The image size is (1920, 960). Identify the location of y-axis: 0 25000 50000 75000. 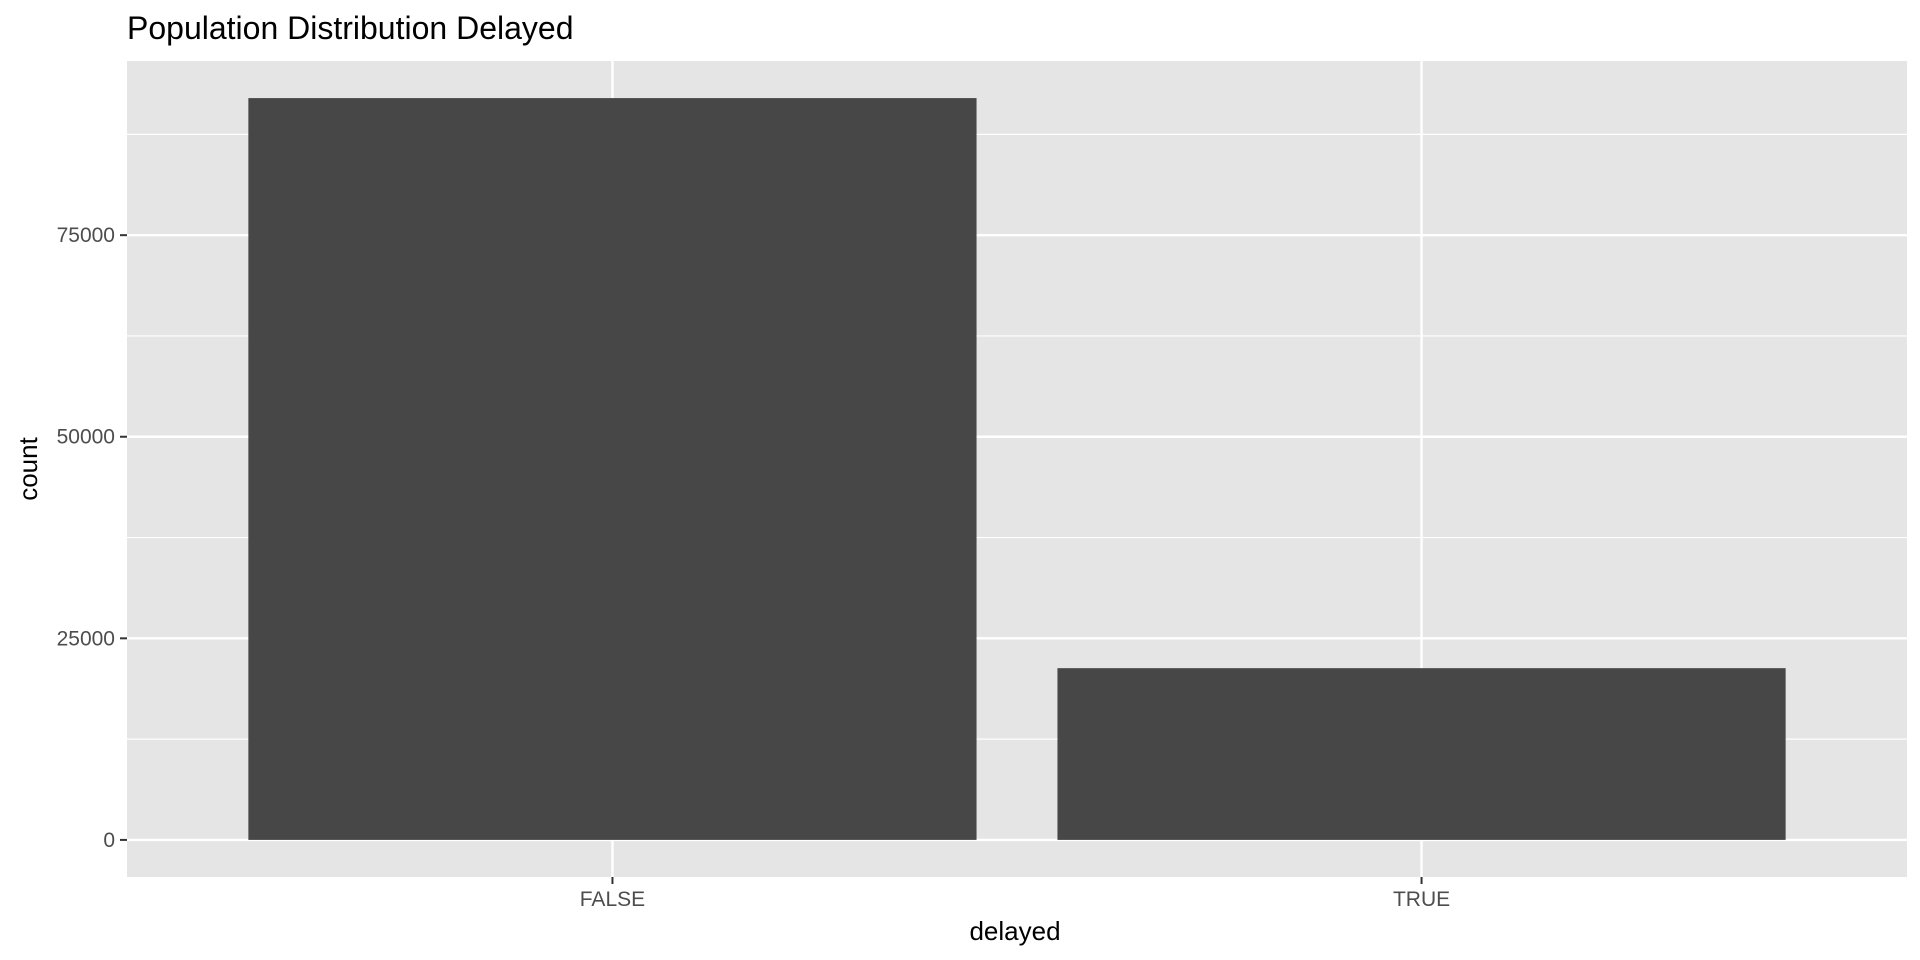
(92, 538).